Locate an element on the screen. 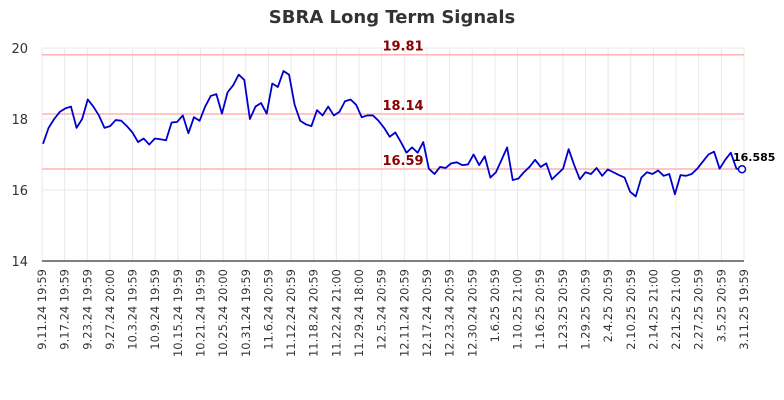 Image resolution: width=784 pixels, height=400 pixels. y-tick-label: 18 is located at coordinates (19, 120).